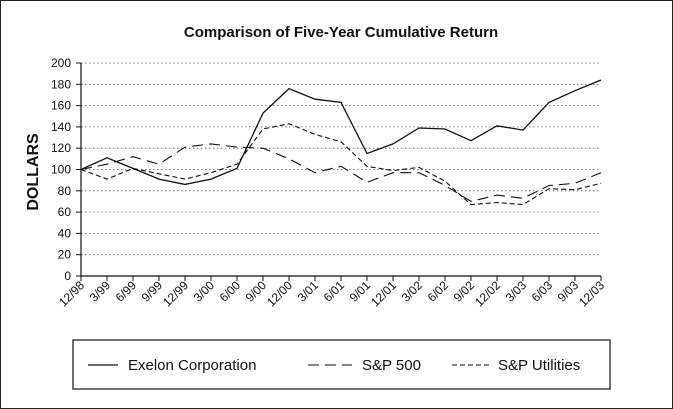  I want to click on x-tick-label: 12/99, so click(175, 293).